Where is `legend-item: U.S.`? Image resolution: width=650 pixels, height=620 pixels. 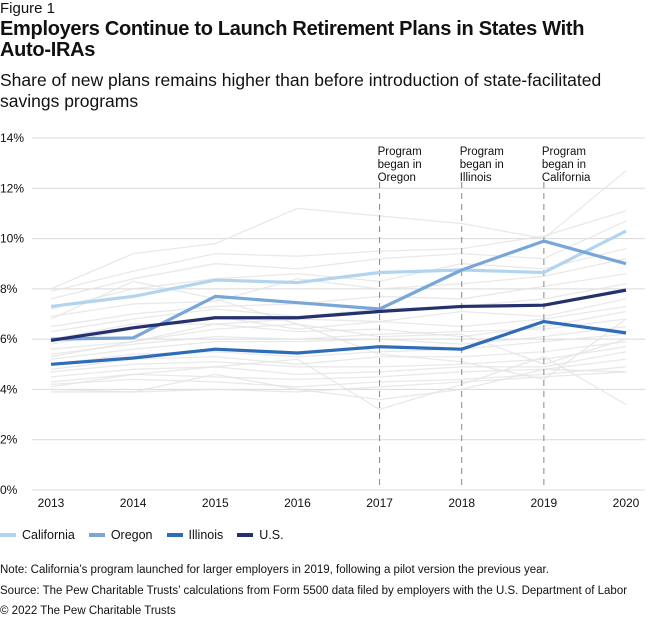
legend-item: U.S. is located at coordinates (260, 535).